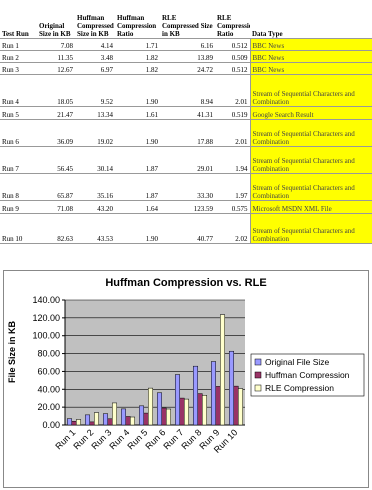 The height and width of the screenshot is (490, 372). Describe the element at coordinates (185, 283) in the screenshot. I see `chart-title: Huffman Compression vs. RLE` at that location.